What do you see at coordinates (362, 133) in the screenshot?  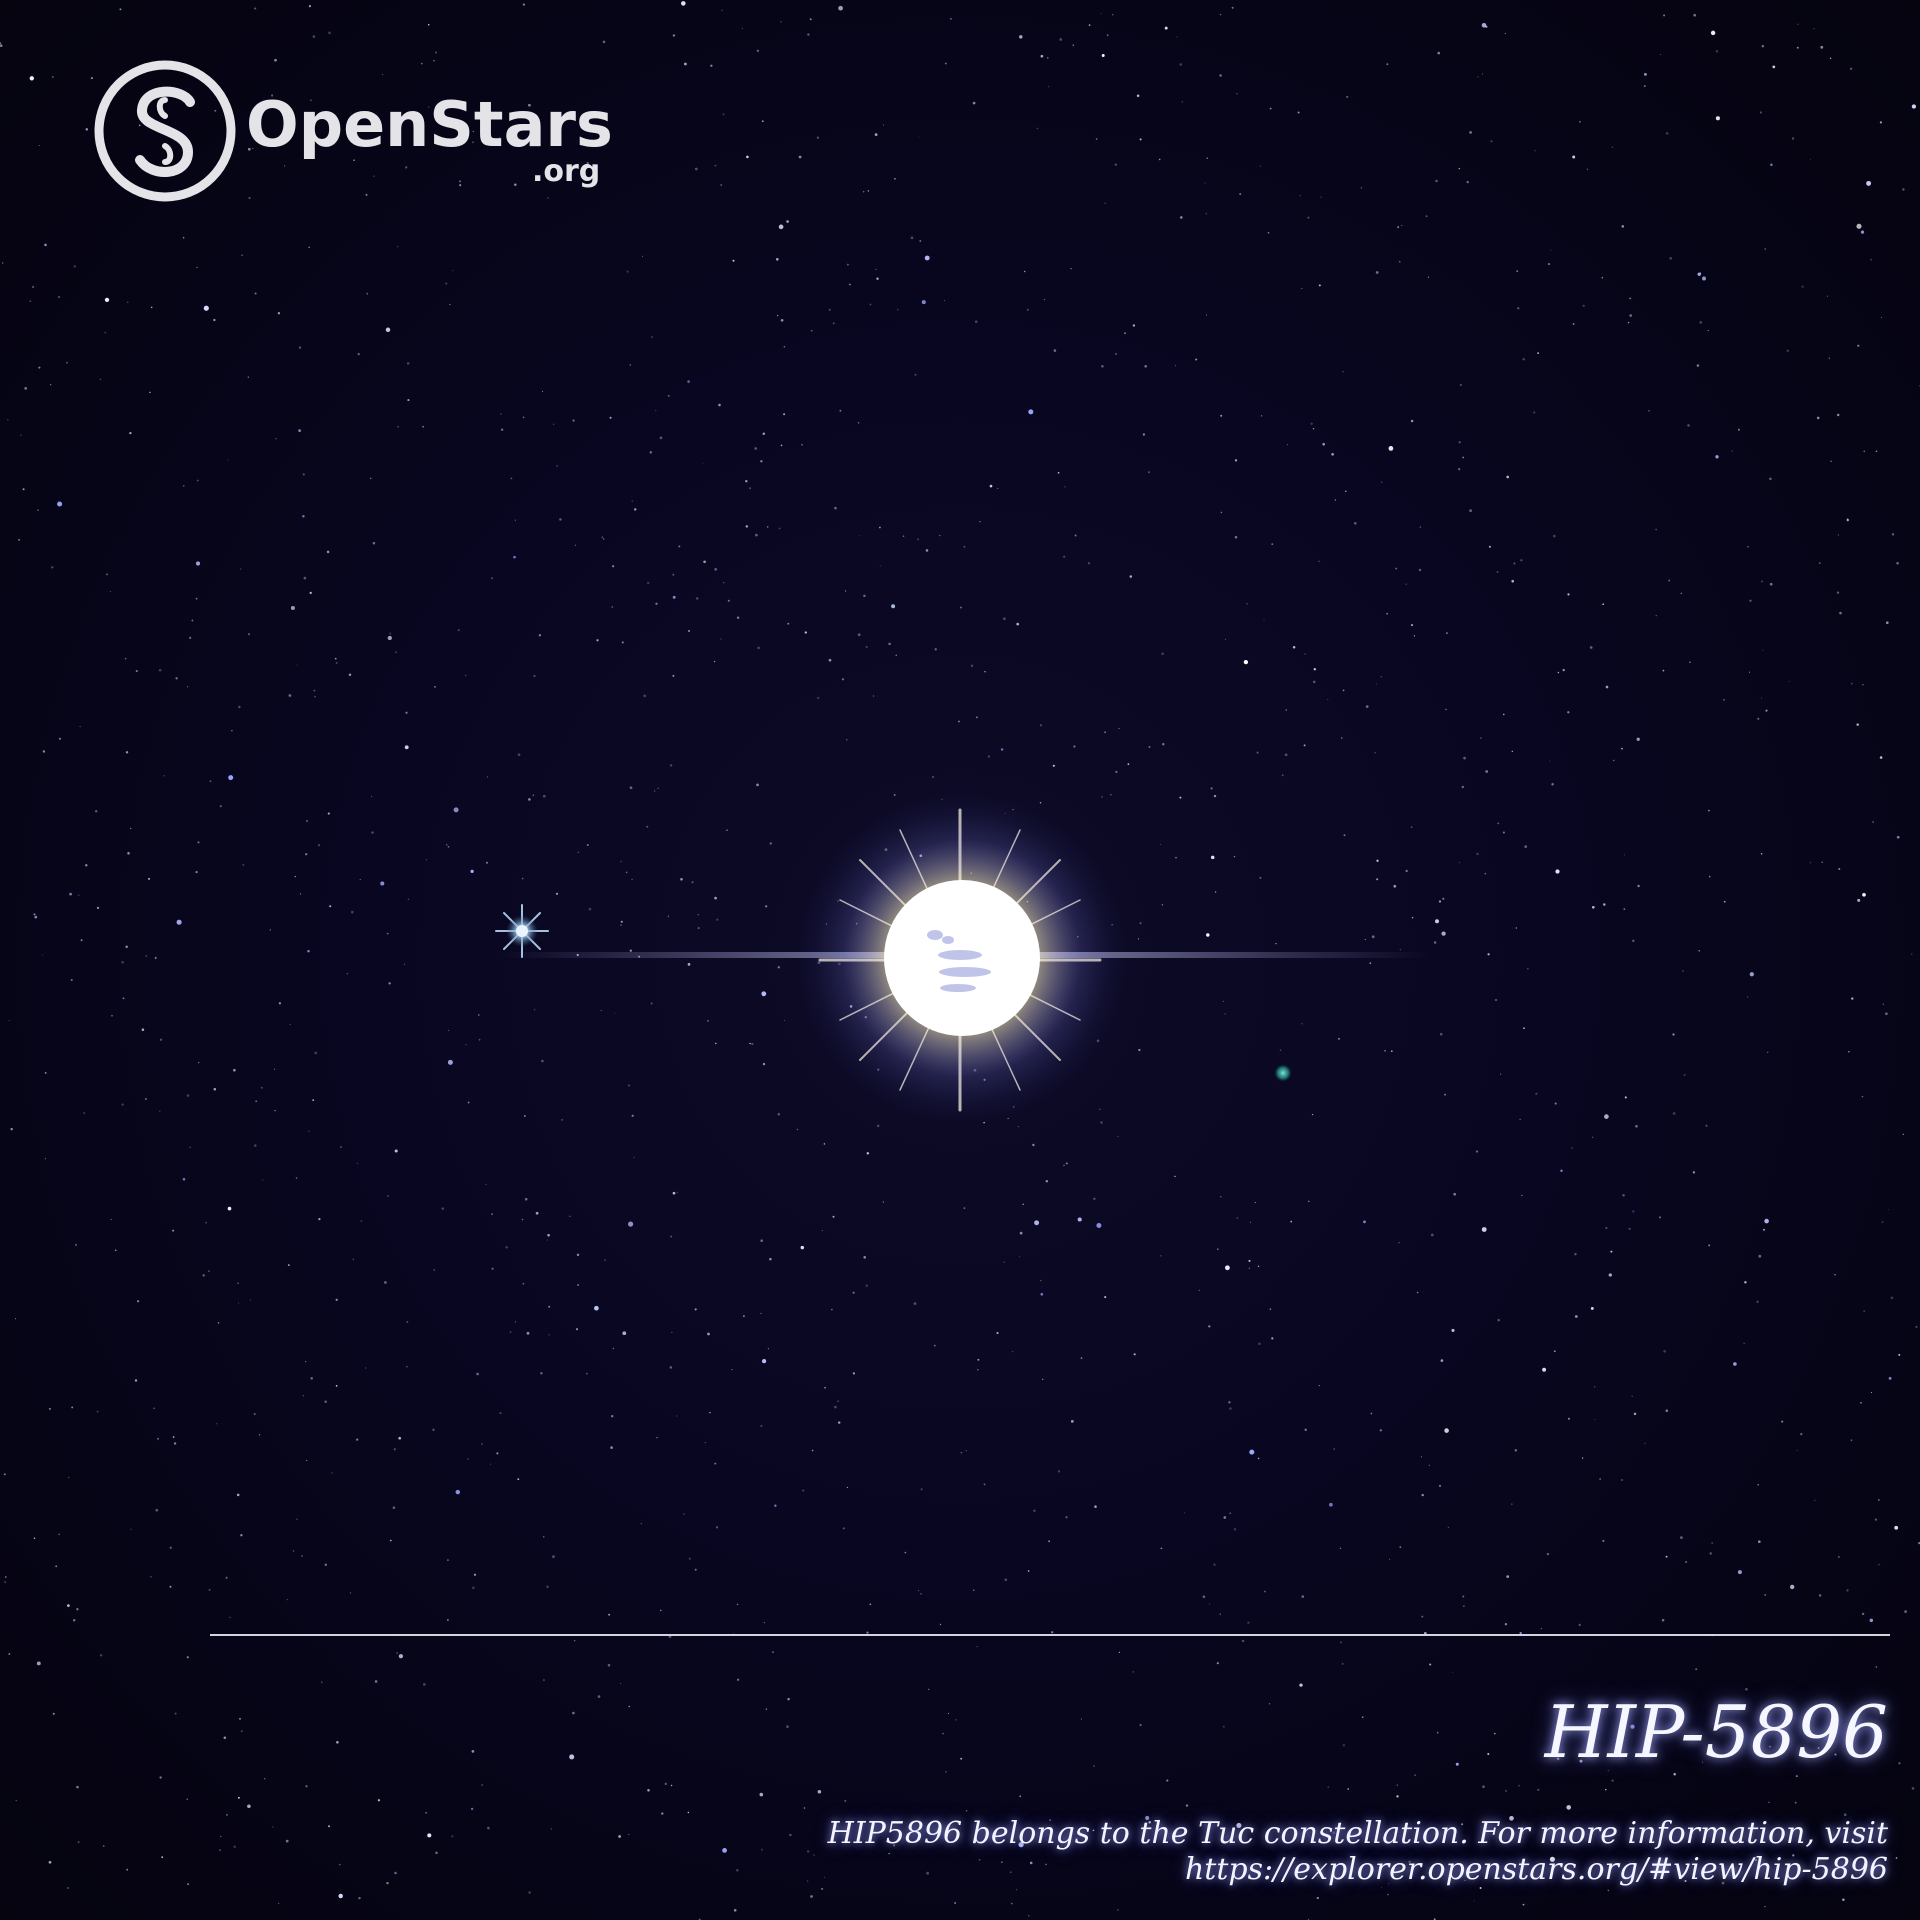 I see `openstars-logo: OpenStars .org` at bounding box center [362, 133].